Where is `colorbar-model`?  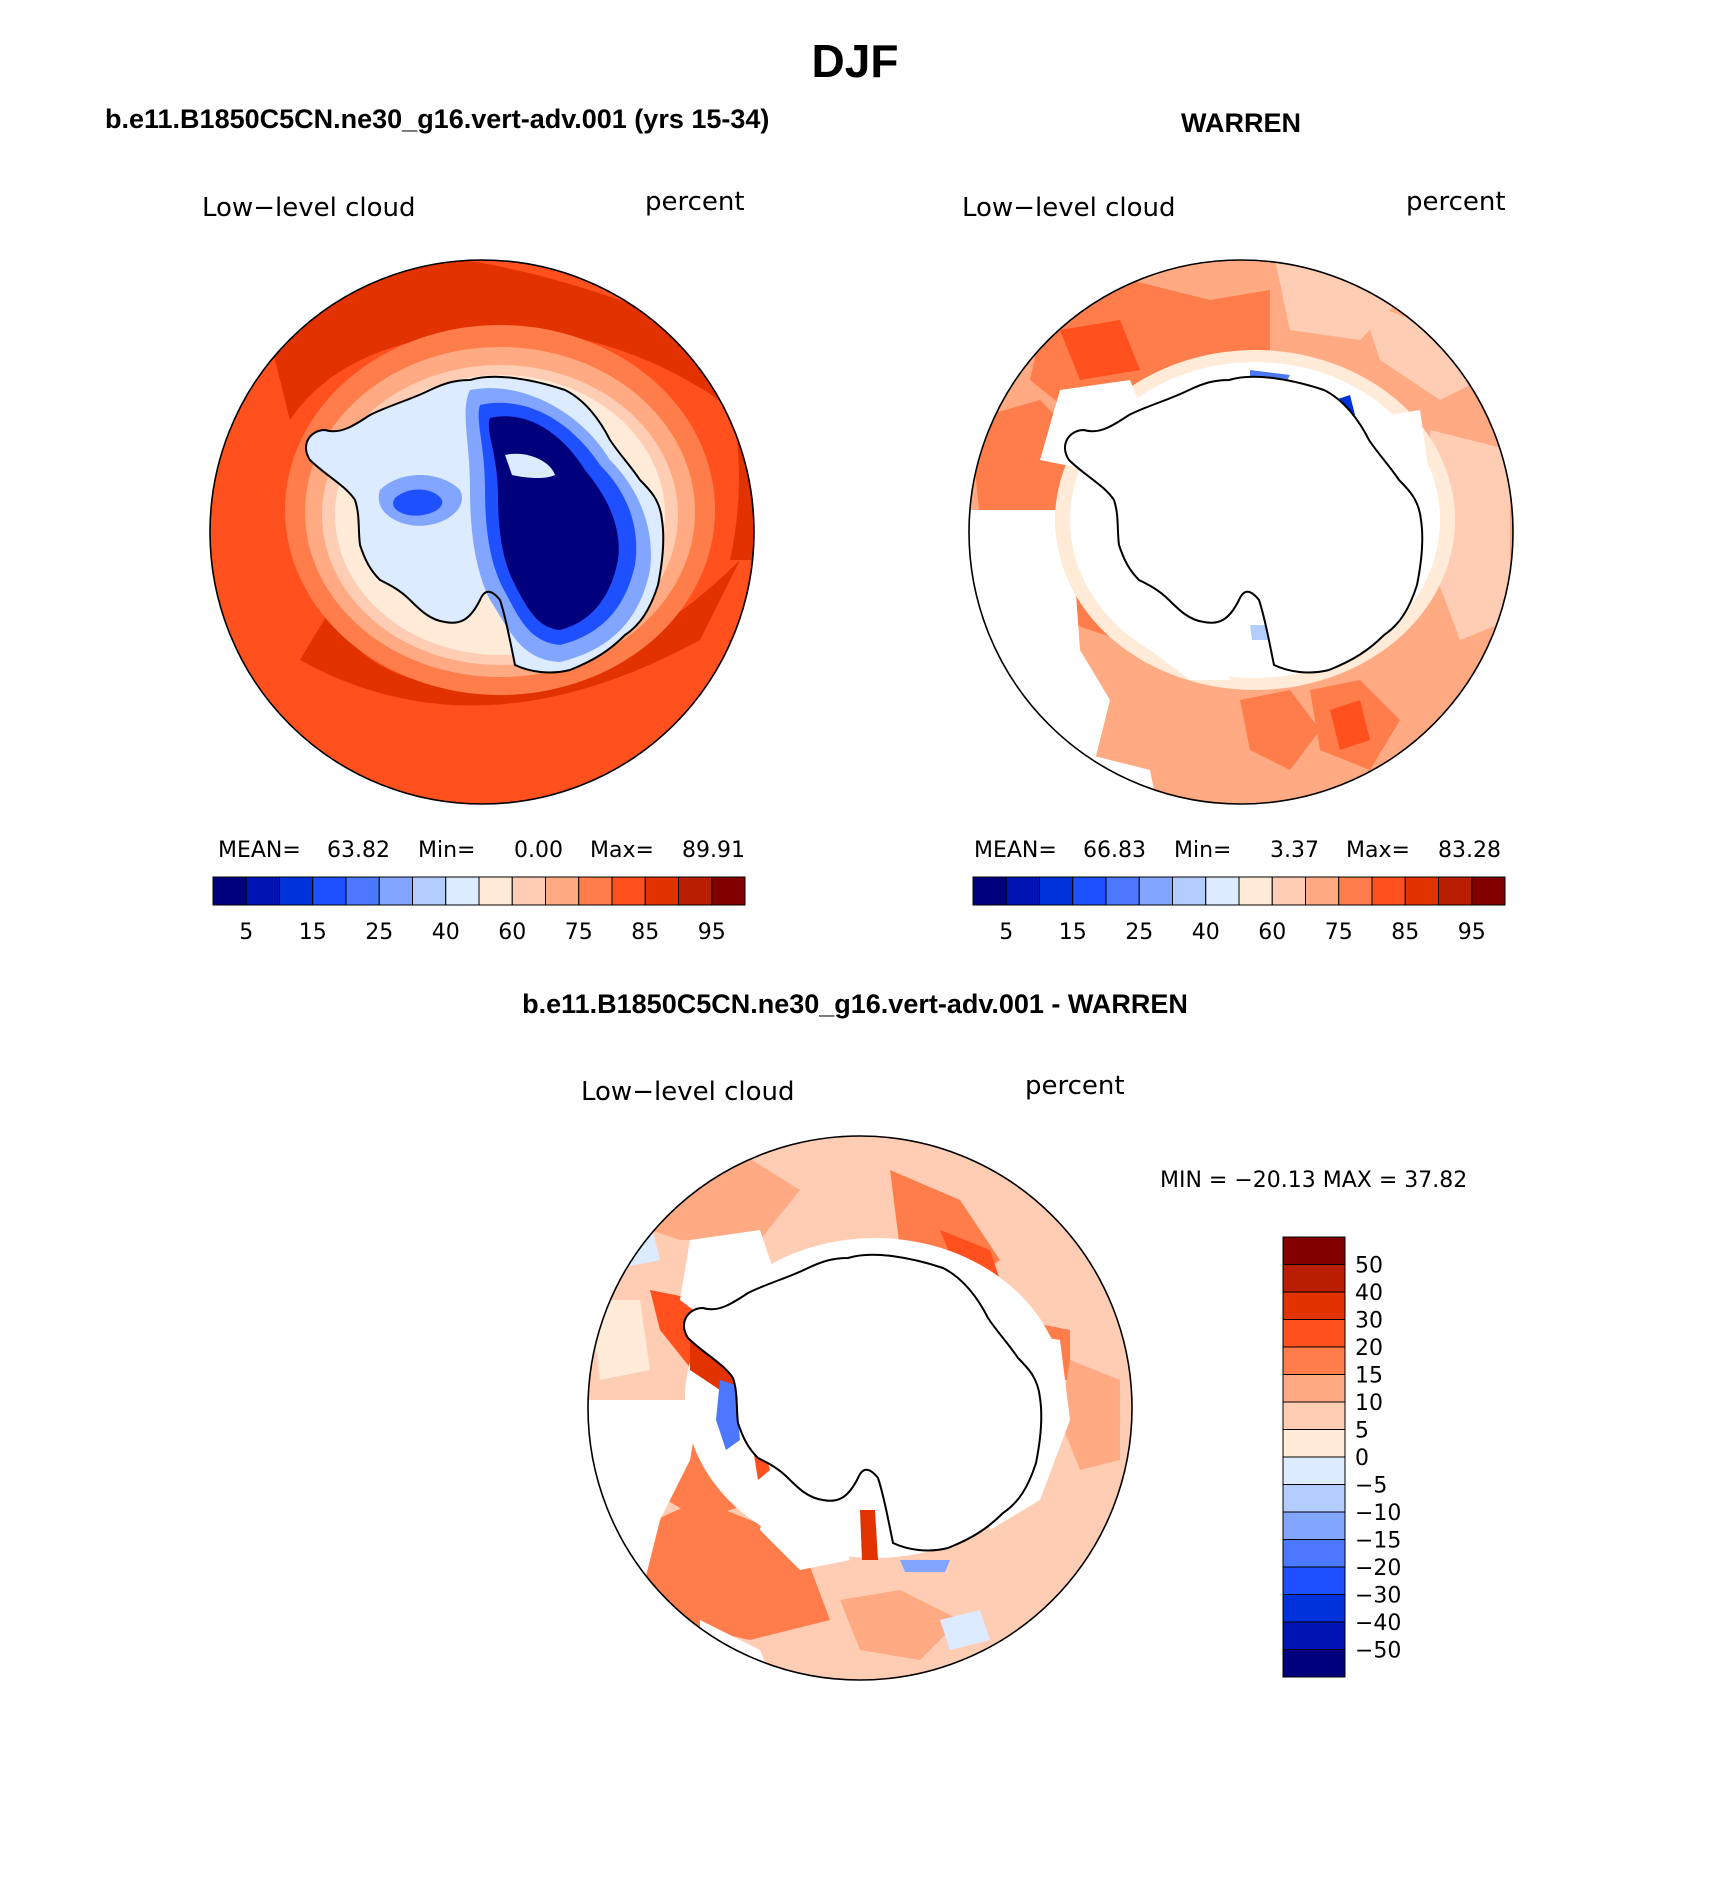 colorbar-model is located at coordinates (479, 891).